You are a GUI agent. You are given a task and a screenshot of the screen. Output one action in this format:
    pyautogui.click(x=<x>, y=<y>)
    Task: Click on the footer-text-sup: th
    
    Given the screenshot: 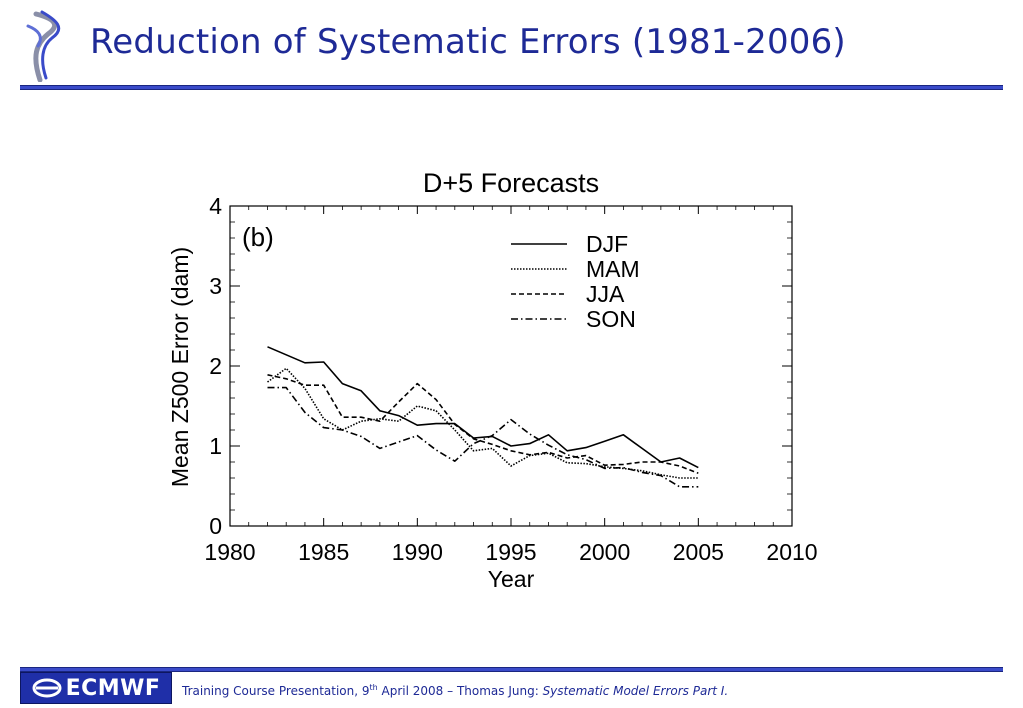 What is the action you would take?
    pyautogui.click(x=373, y=687)
    